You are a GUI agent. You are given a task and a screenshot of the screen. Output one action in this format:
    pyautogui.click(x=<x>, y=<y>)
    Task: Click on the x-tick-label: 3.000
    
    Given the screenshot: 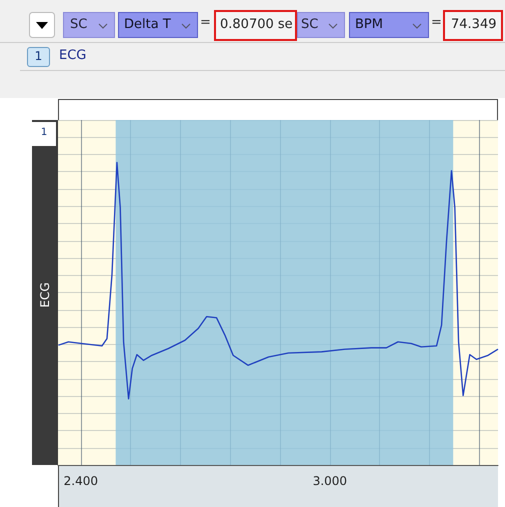 What is the action you would take?
    pyautogui.click(x=330, y=481)
    